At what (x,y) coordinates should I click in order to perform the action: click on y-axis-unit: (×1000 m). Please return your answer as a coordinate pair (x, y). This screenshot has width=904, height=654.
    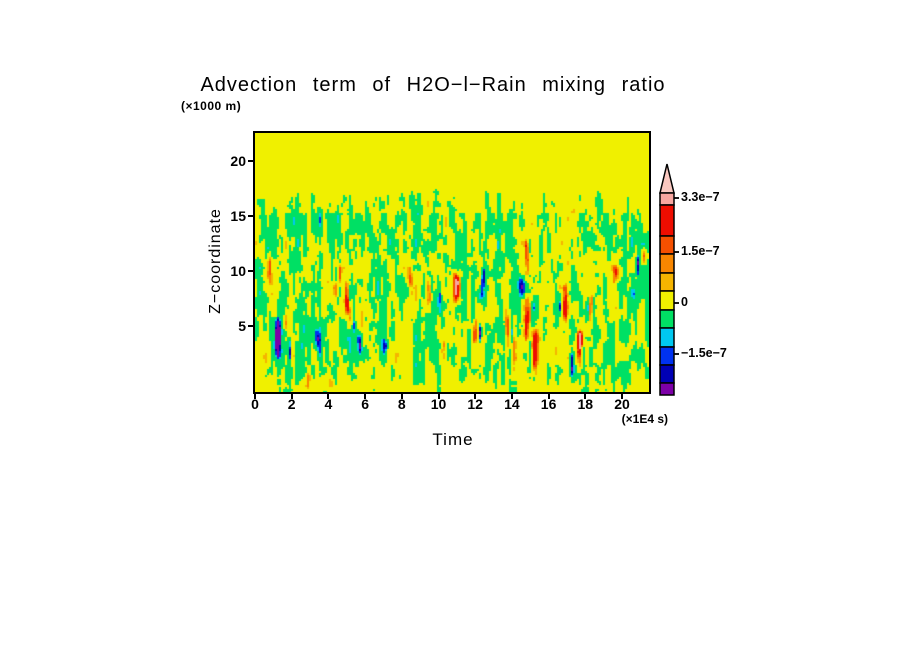
    Looking at the image, I should click on (211, 106).